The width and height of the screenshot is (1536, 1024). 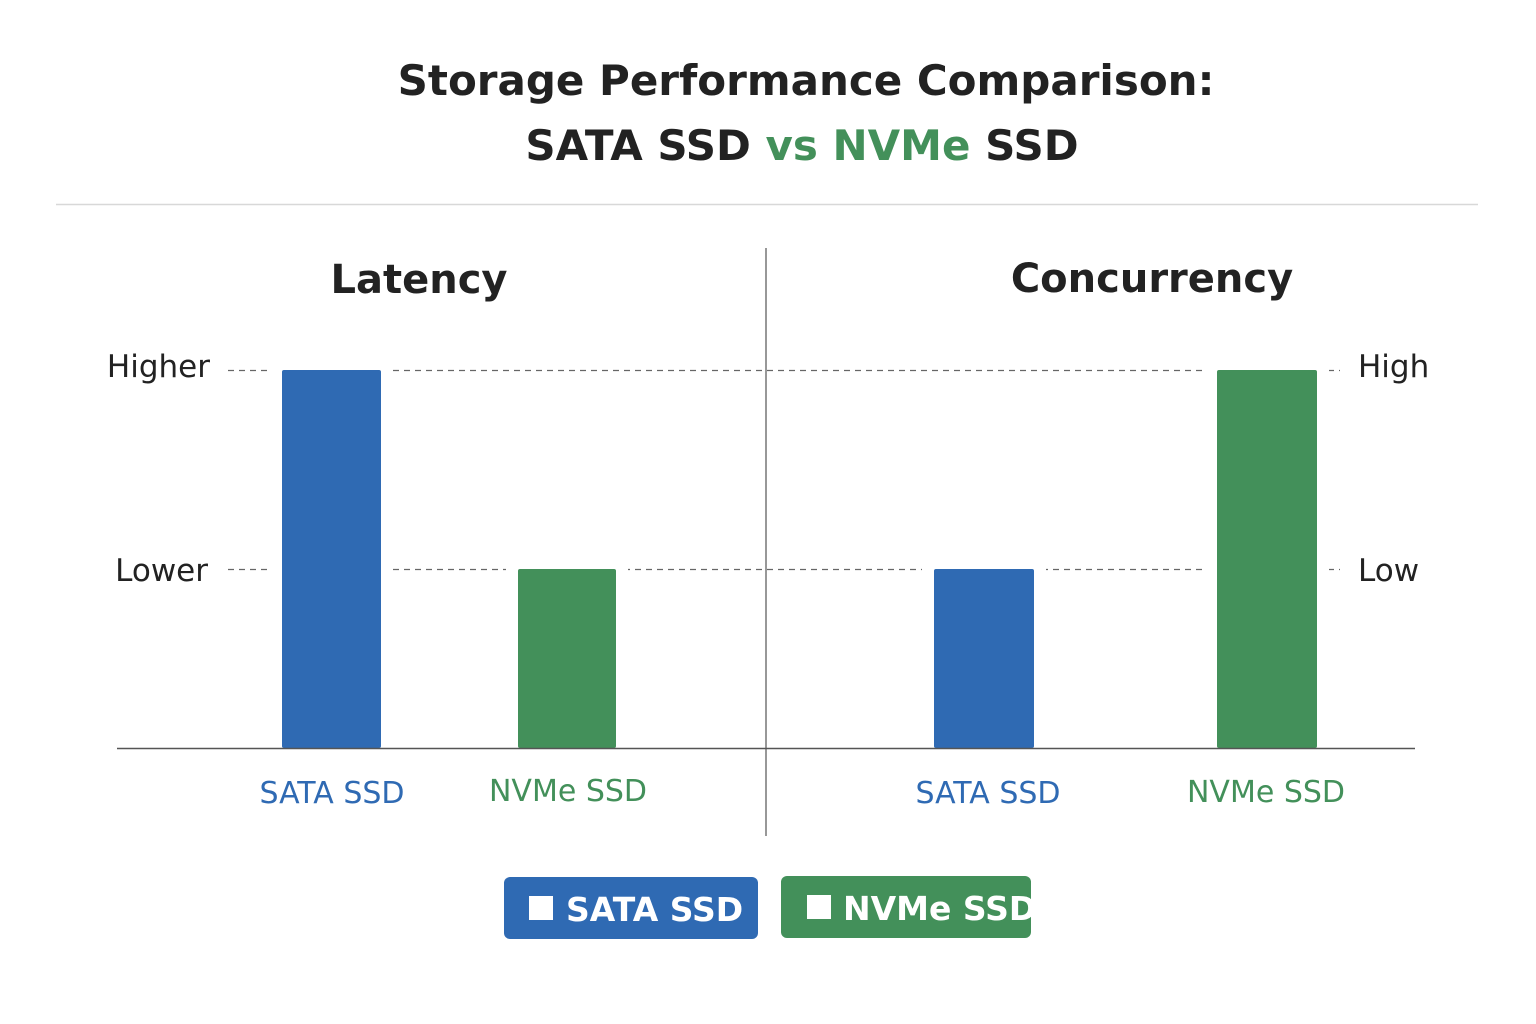 I want to click on bar-latency-sata, so click(x=331, y=559).